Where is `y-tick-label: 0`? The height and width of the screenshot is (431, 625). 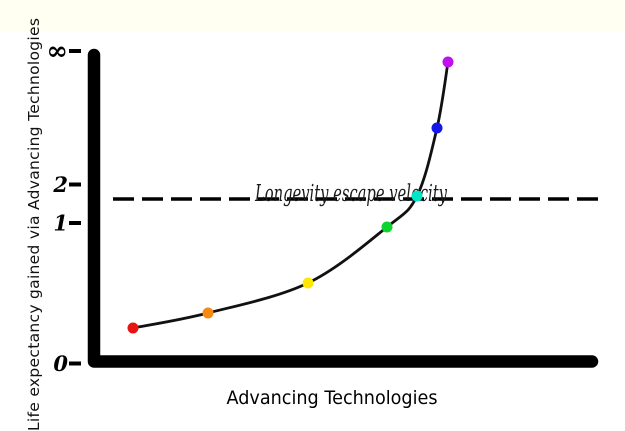 y-tick-label: 0 is located at coordinates (60, 363).